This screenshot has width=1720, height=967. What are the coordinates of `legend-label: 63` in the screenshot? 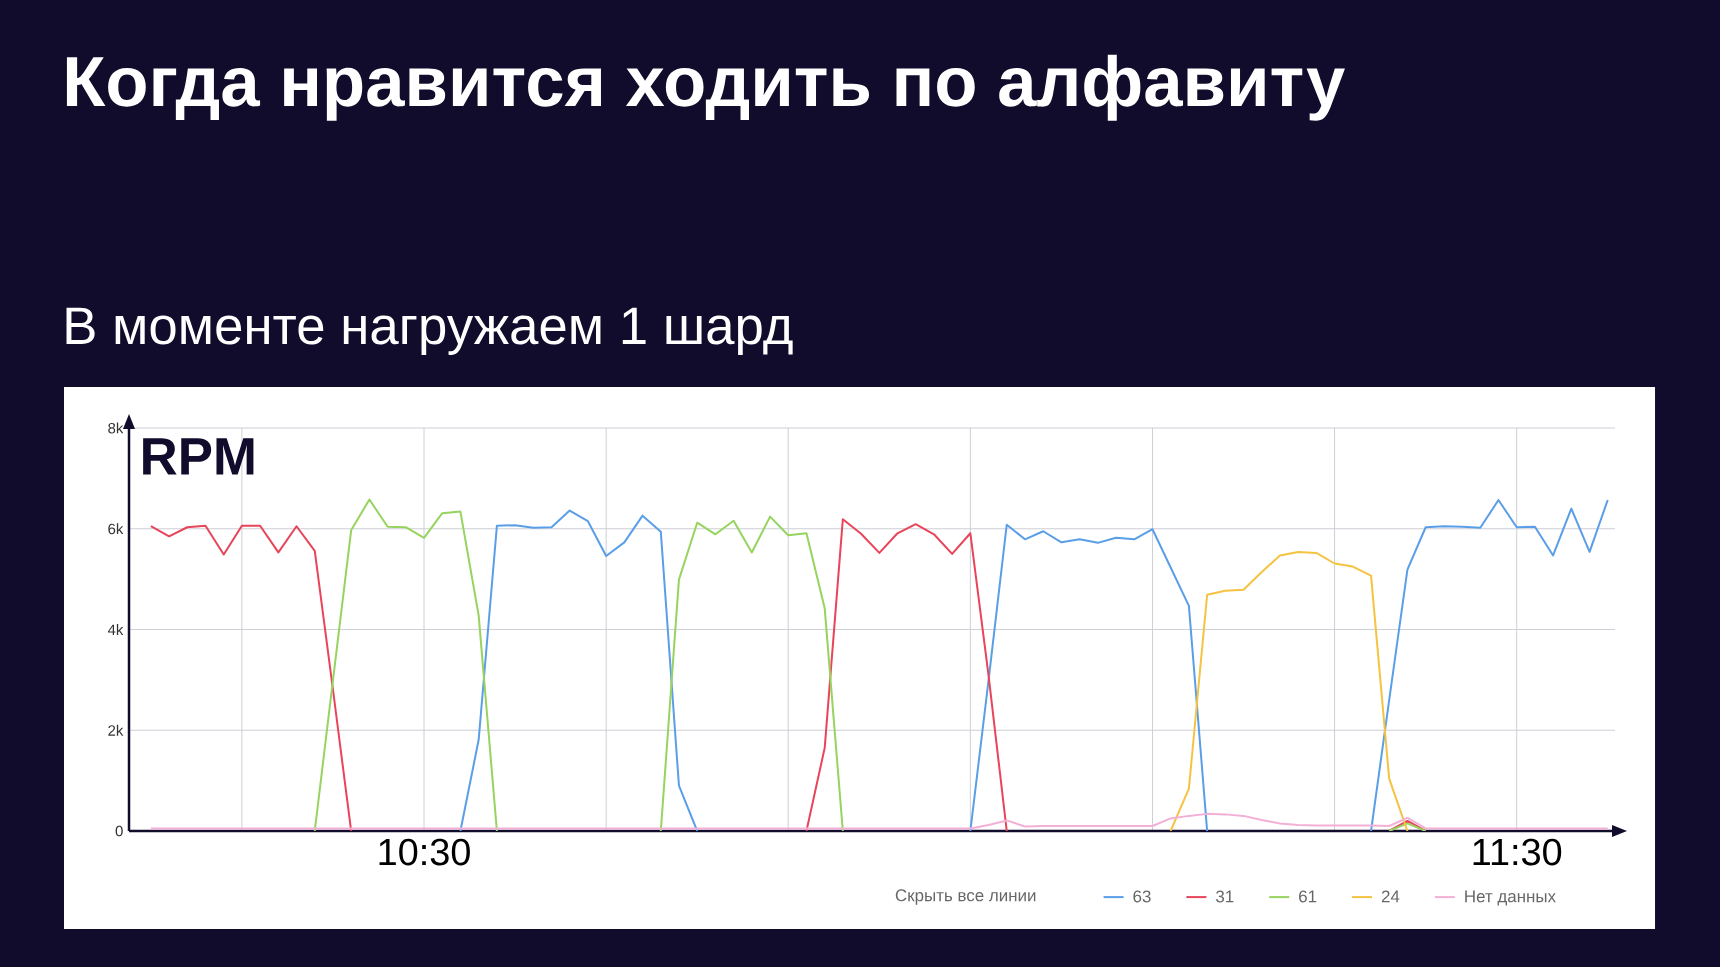 It's located at (1142, 896).